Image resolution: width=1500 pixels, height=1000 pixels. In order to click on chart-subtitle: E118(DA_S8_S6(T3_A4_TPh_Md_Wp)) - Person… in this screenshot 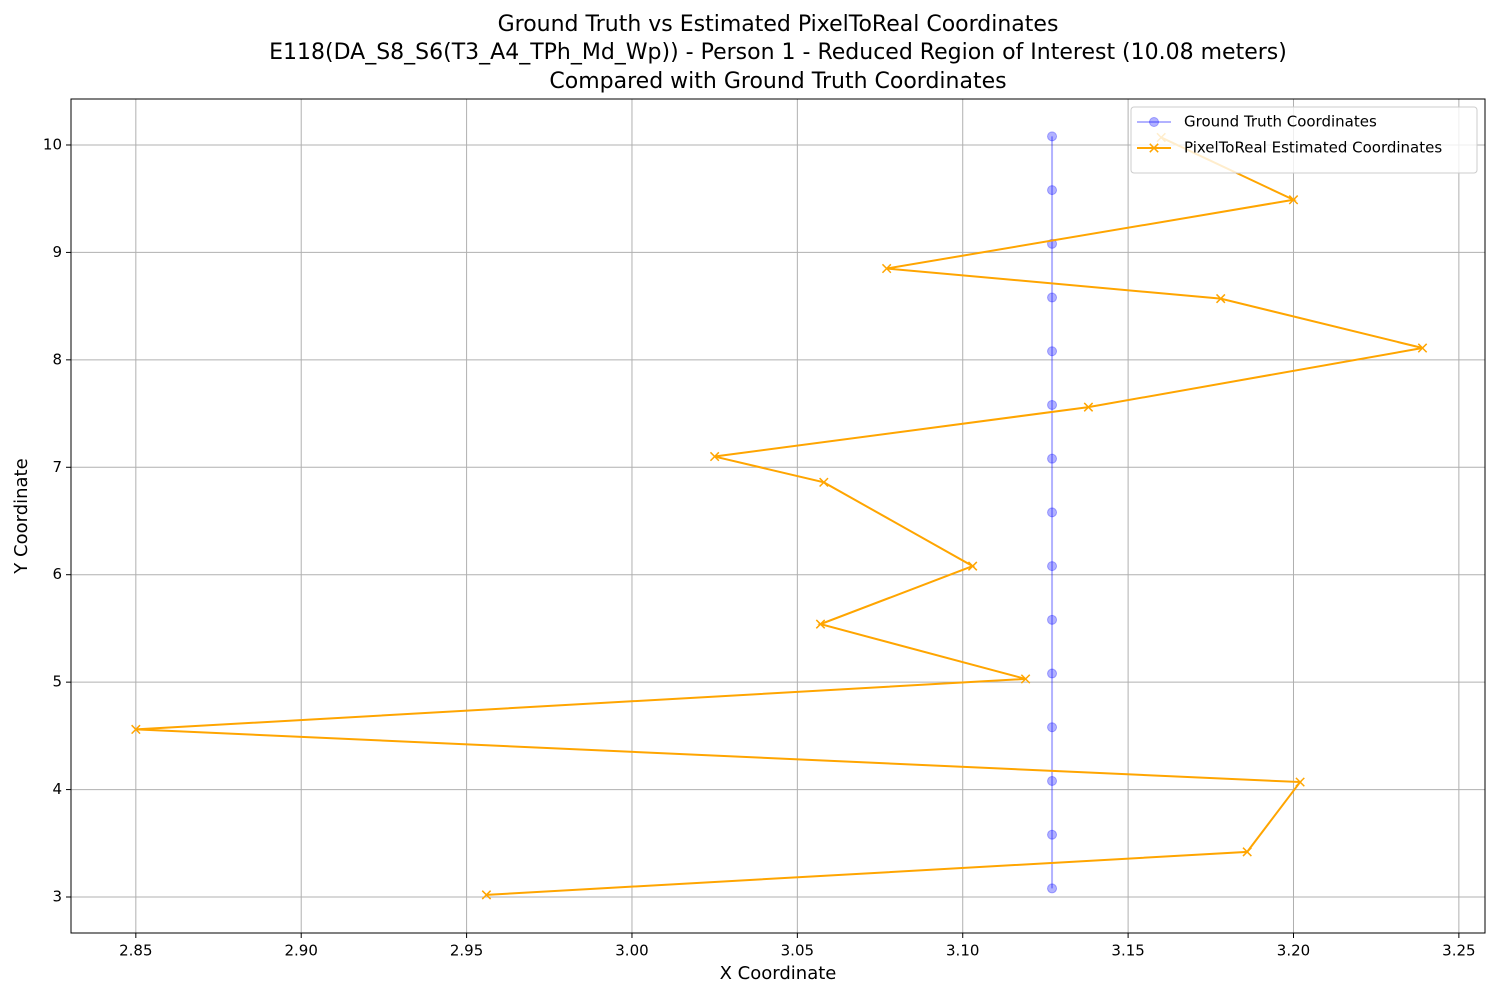, I will do `click(778, 52)`.